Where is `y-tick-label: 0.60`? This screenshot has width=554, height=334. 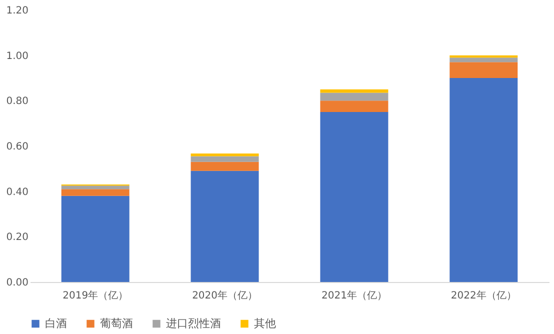 y-tick-label: 0.60 is located at coordinates (17, 147).